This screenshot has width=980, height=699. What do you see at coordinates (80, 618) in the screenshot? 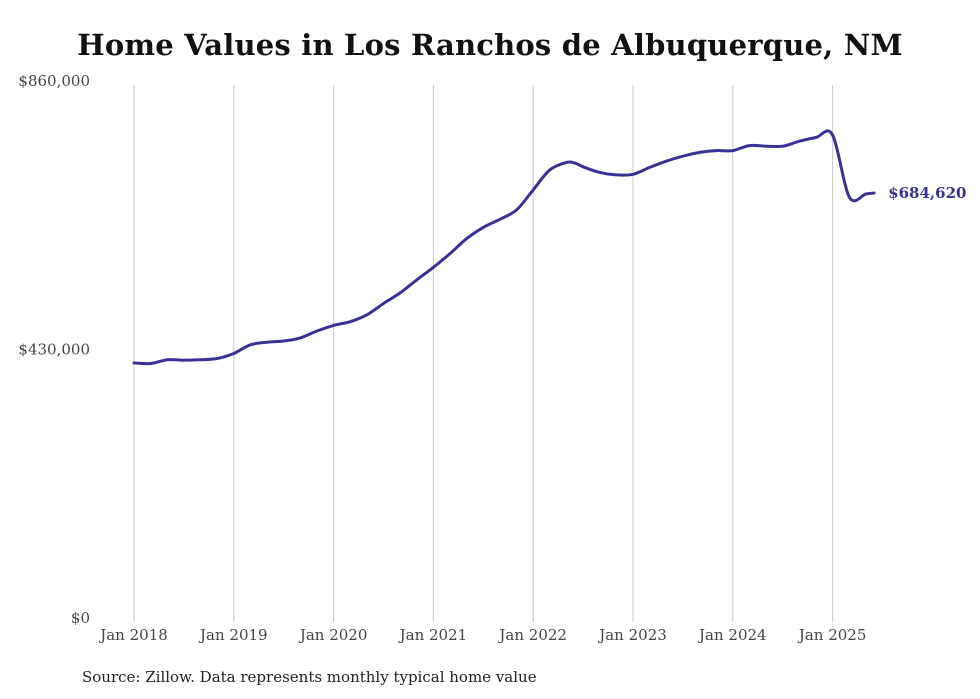
I see `y-tick-label: $0` at bounding box center [80, 618].